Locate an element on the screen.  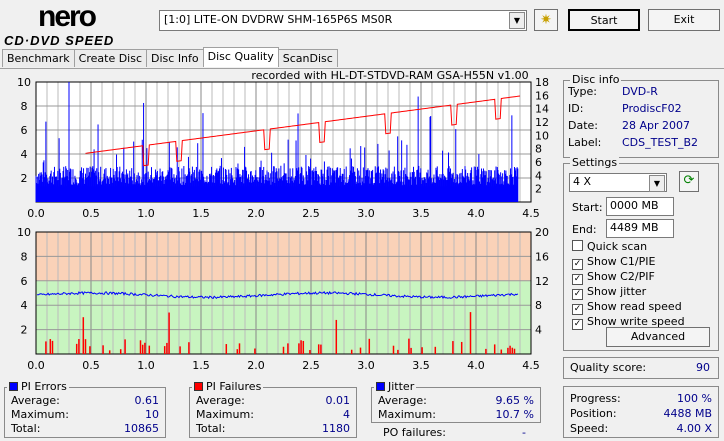
checkbox-show-c2-pif: ✓ Show C2/PIF is located at coordinates (628, 277).